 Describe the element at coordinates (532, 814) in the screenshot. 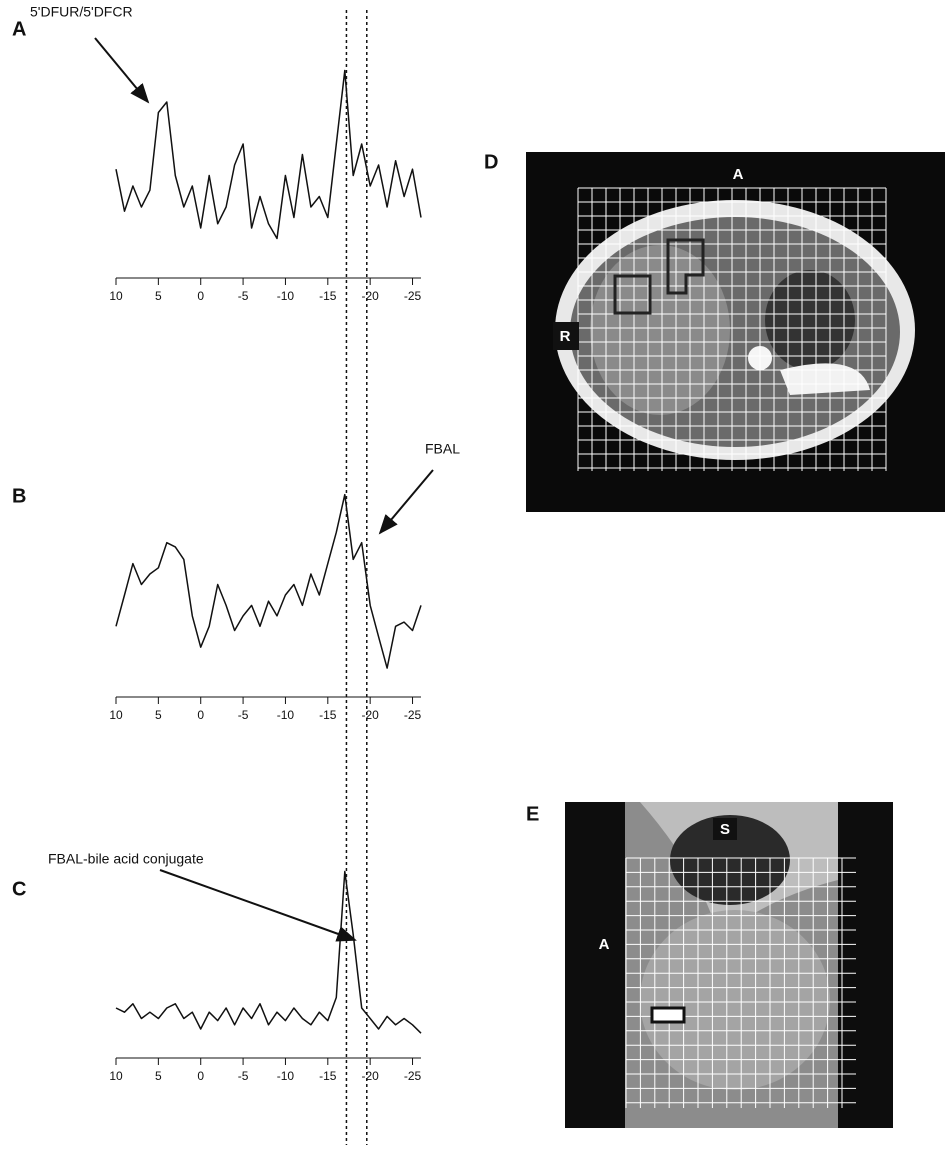

I see `panel-label: E` at that location.